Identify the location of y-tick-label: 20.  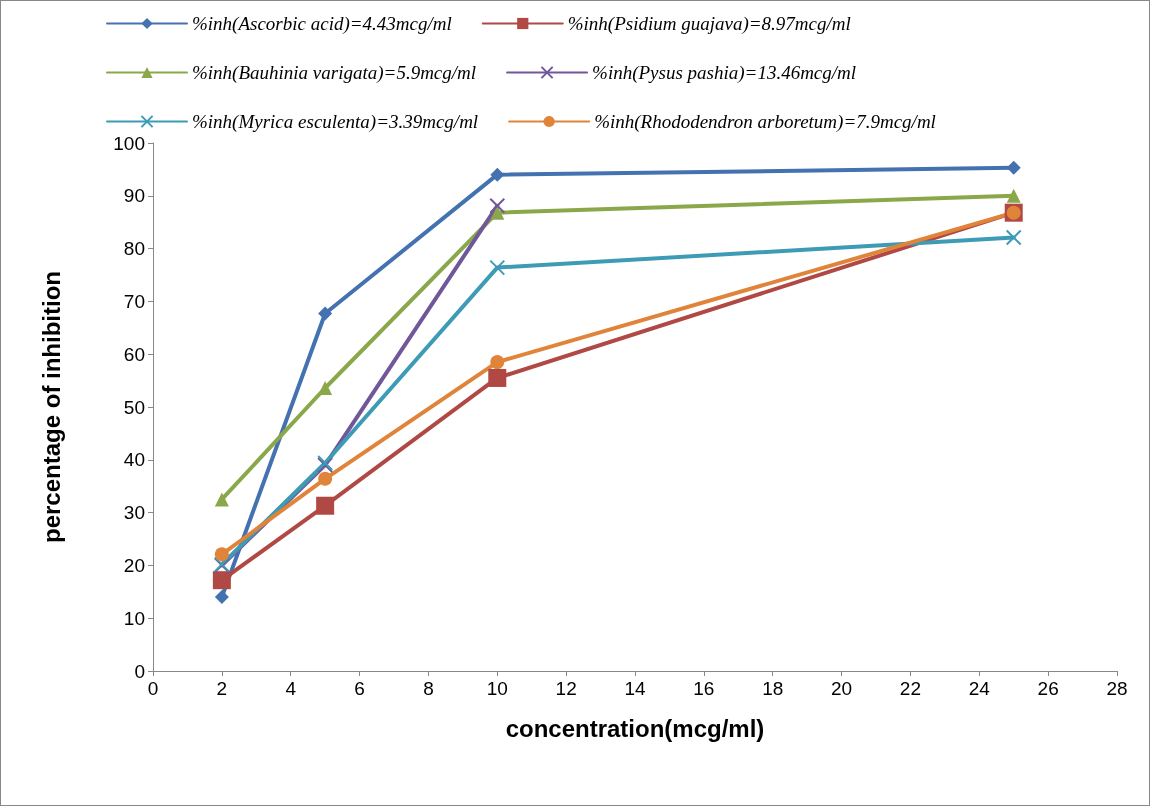
(134, 565).